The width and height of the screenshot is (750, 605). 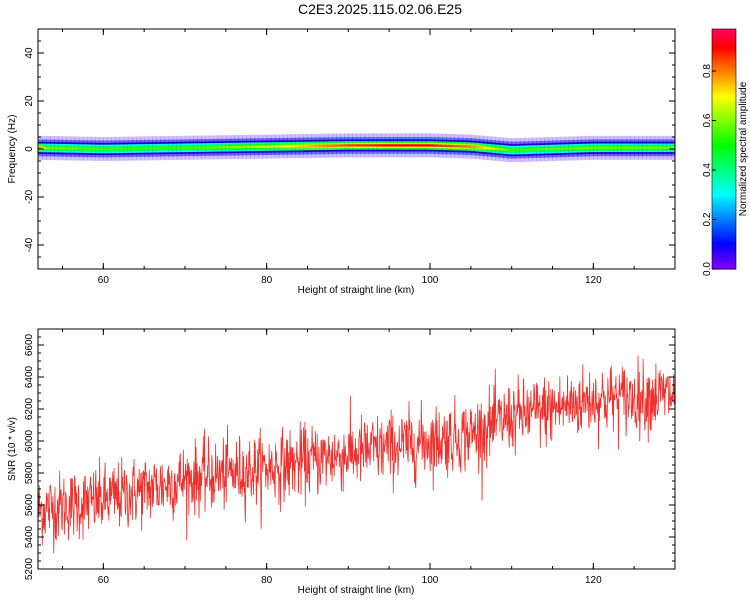 I want to click on colorbar-tick-label: 0.6, so click(x=707, y=120).